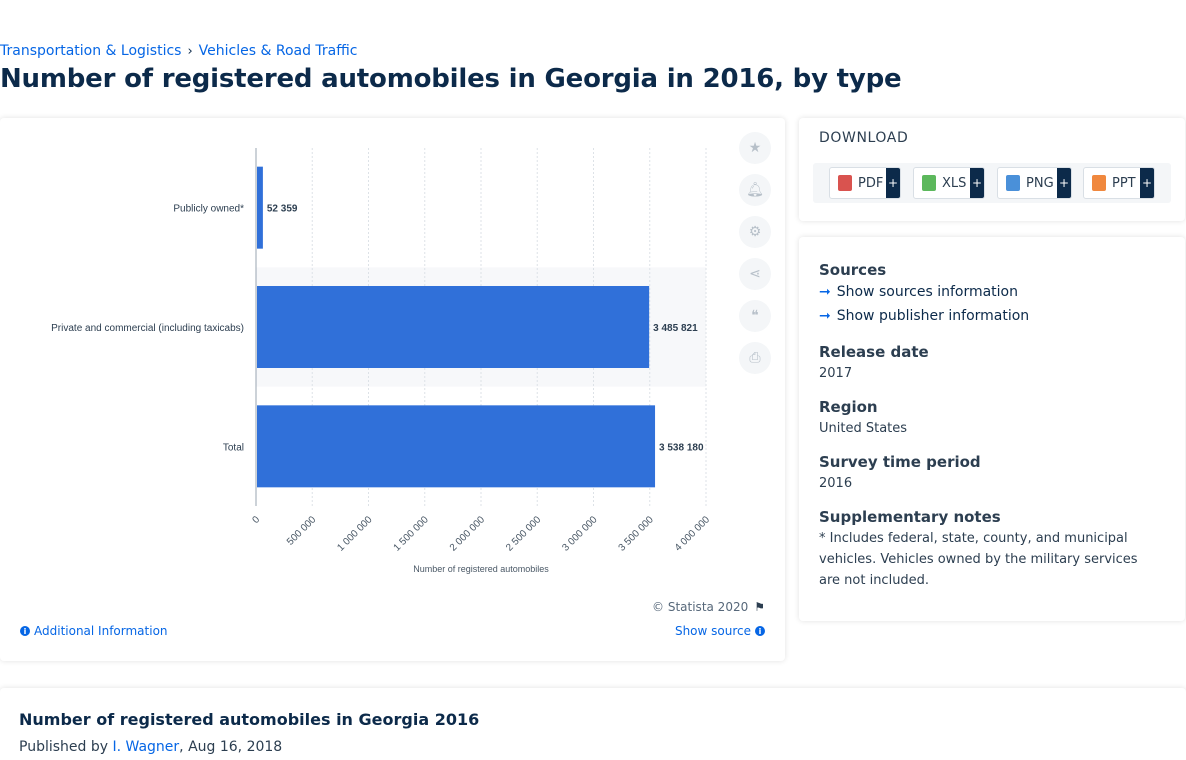 The height and width of the screenshot is (760, 1186). I want to click on release-date-heading: Release date, so click(874, 352).